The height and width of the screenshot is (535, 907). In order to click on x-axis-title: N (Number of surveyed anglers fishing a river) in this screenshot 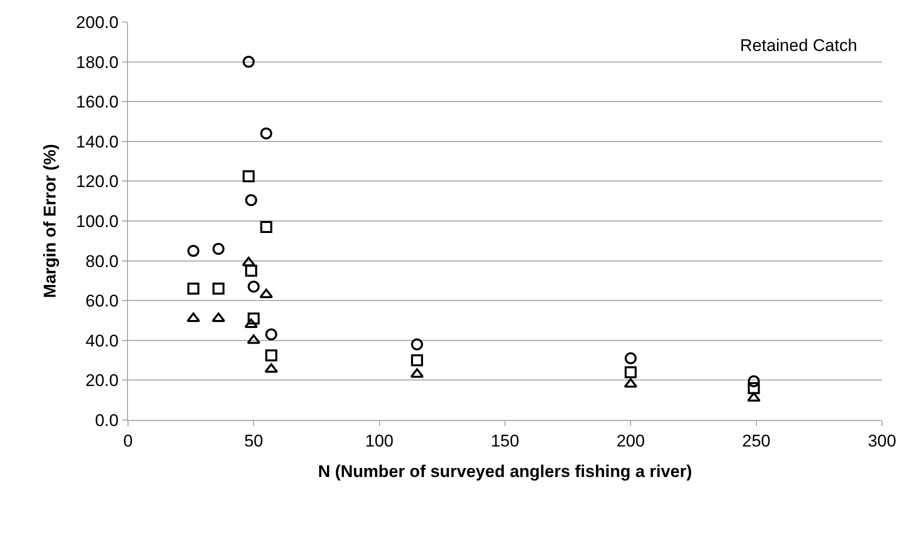, I will do `click(505, 471)`.